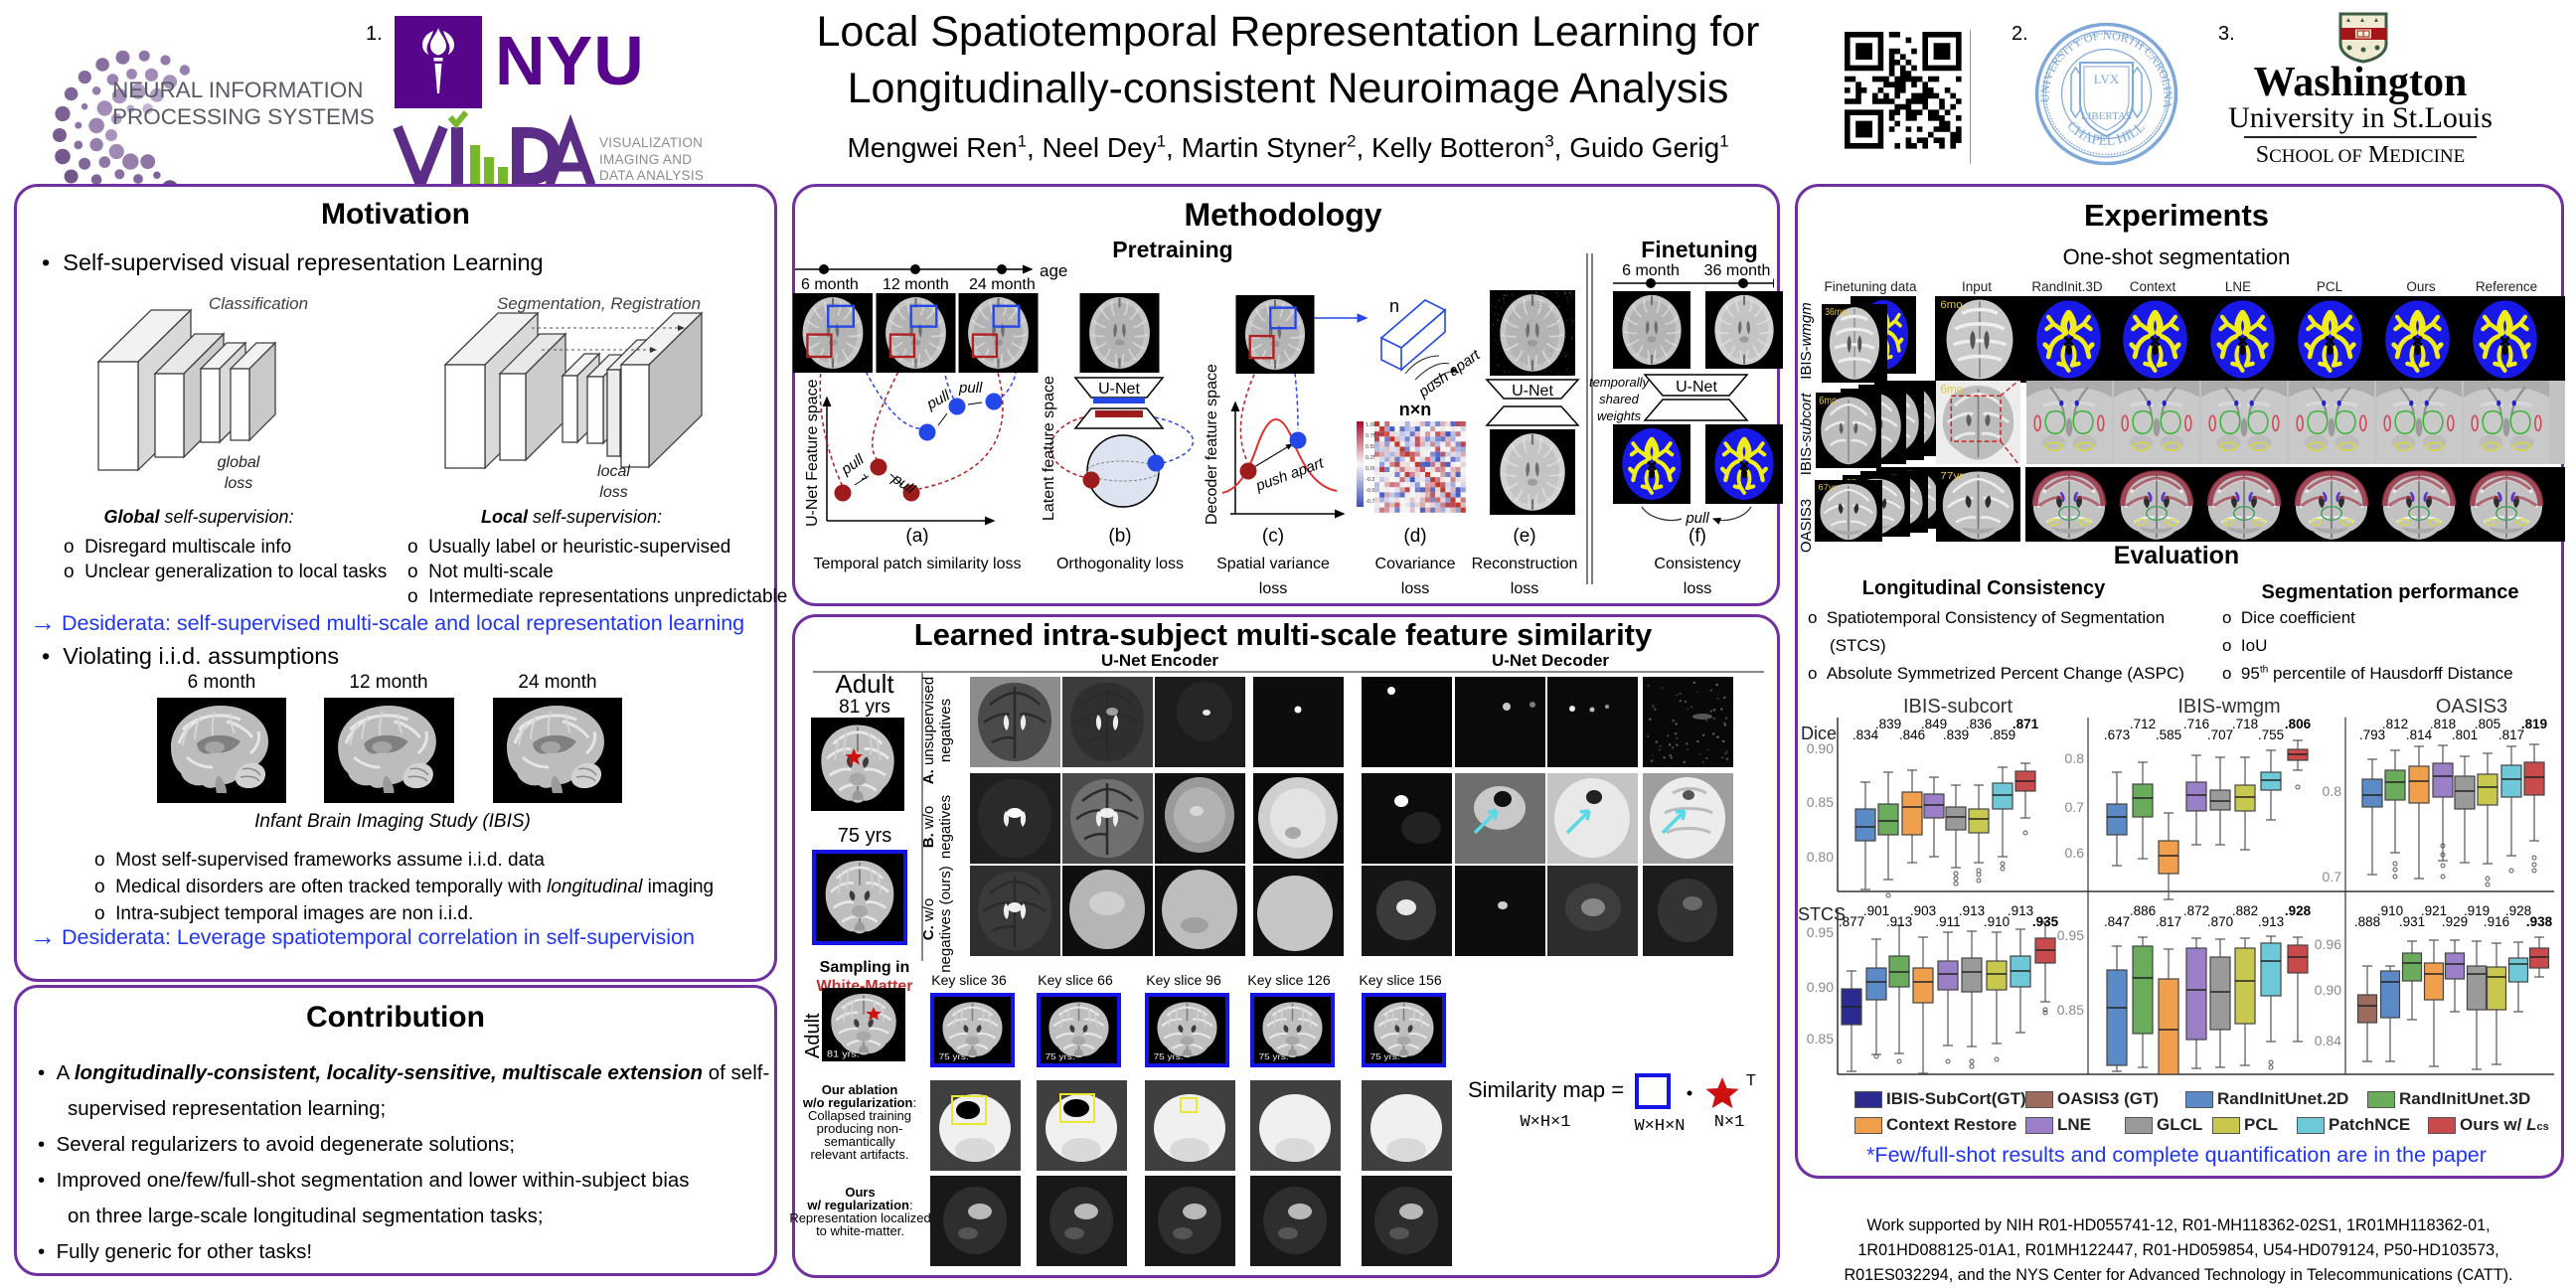 The image size is (2576, 1288). Describe the element at coordinates (1372, 480) in the screenshot. I see `svg-text: -0.25` at that location.